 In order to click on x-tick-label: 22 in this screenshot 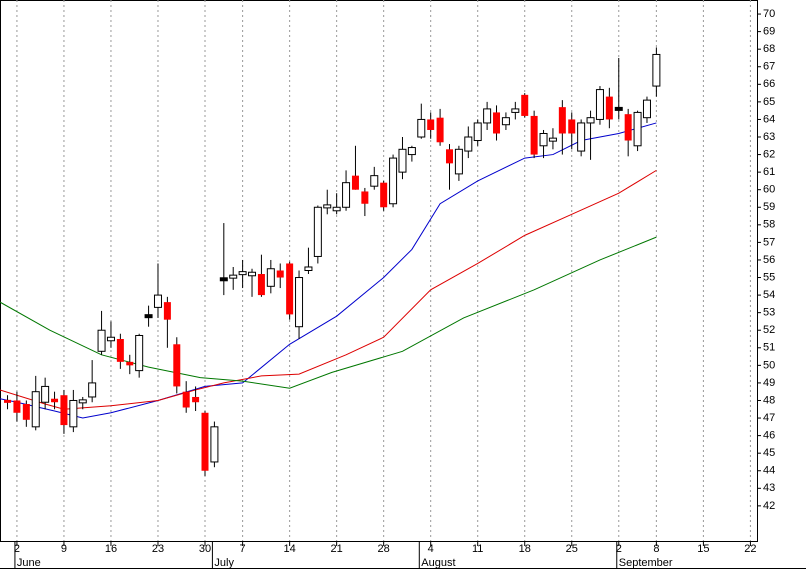, I will do `click(750, 549)`.